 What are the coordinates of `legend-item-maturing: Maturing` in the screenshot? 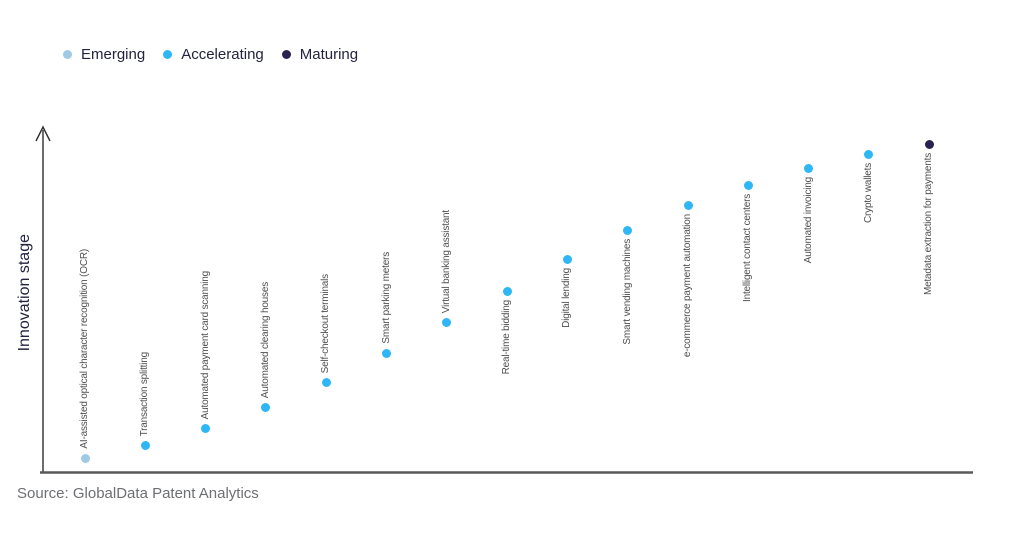 It's located at (320, 54).